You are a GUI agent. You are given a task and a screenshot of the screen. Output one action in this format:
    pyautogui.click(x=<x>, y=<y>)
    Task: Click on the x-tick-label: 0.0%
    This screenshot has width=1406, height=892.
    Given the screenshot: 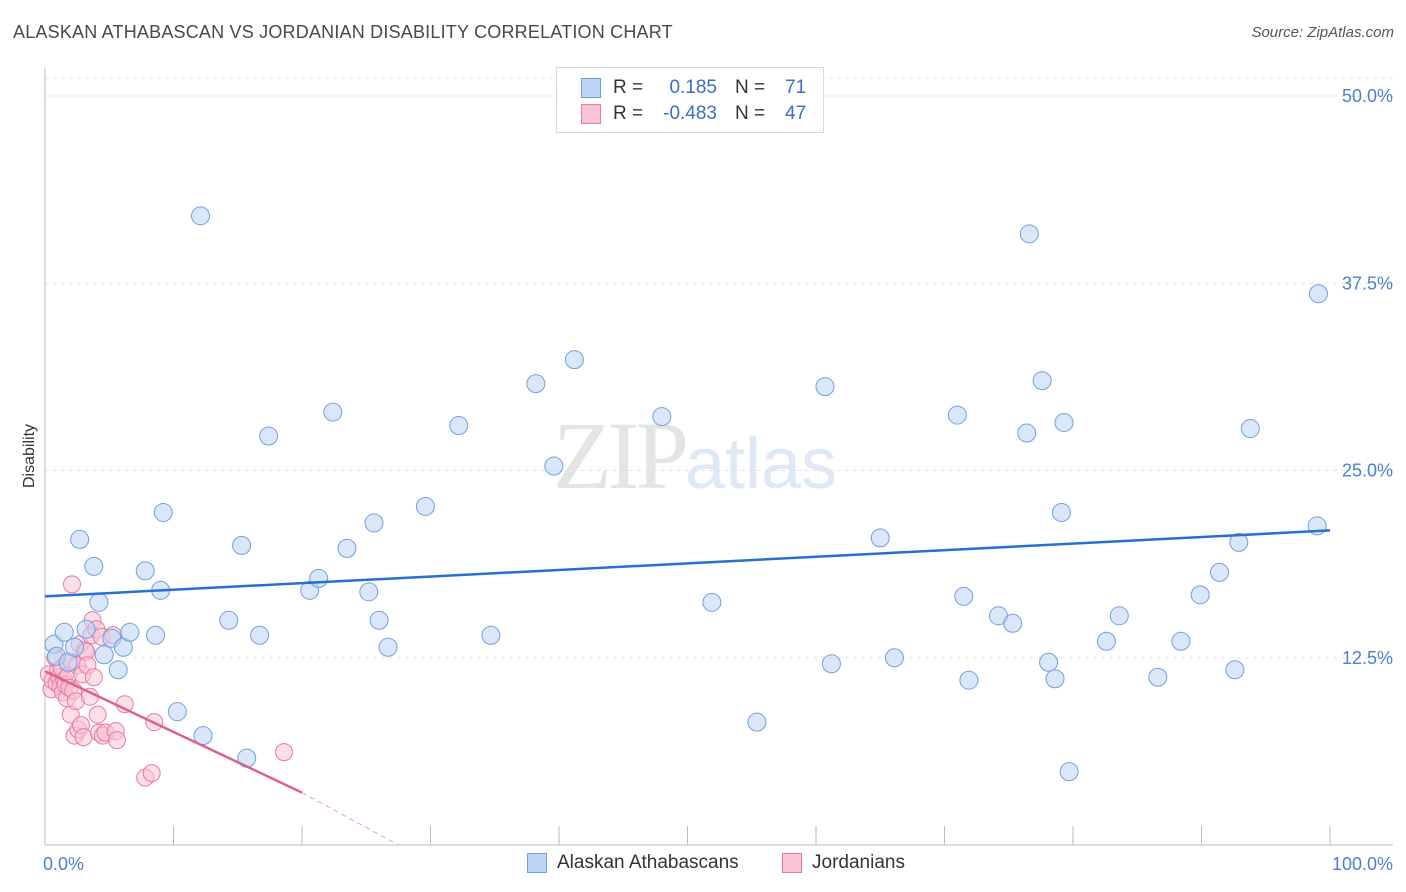 What is the action you would take?
    pyautogui.click(x=63, y=864)
    